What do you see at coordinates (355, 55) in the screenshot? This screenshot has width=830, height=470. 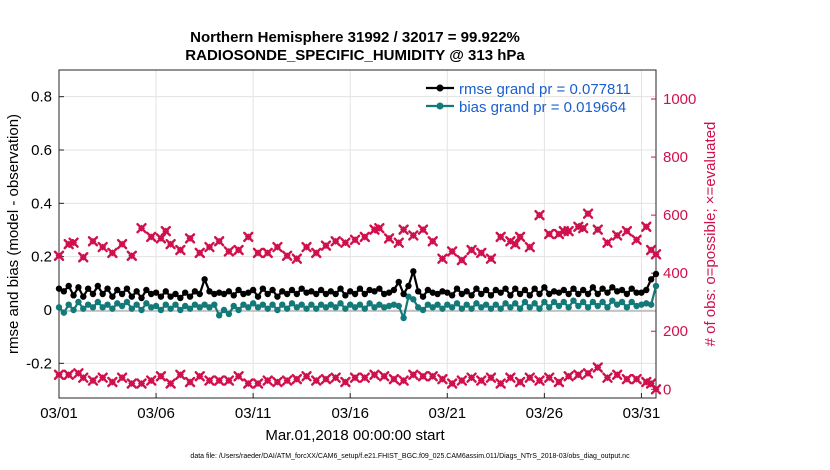 I see `chart-subtitle: RADIOSONDE_SPECIFIC_HUMIDITY @ 313 hPa` at bounding box center [355, 55].